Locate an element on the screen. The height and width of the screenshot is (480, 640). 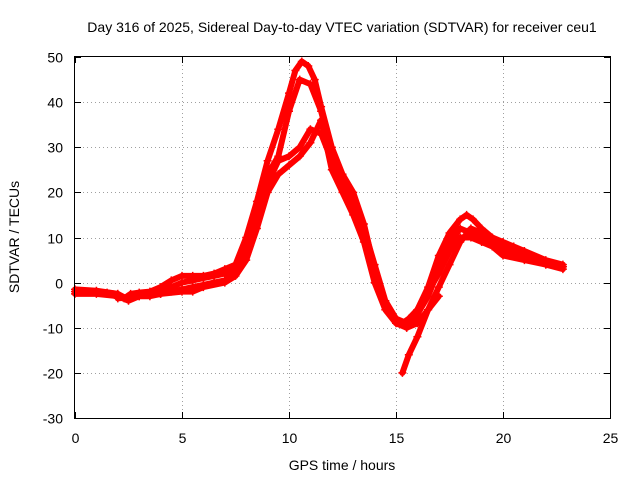
x-tick-label: 0 is located at coordinates (76, 438).